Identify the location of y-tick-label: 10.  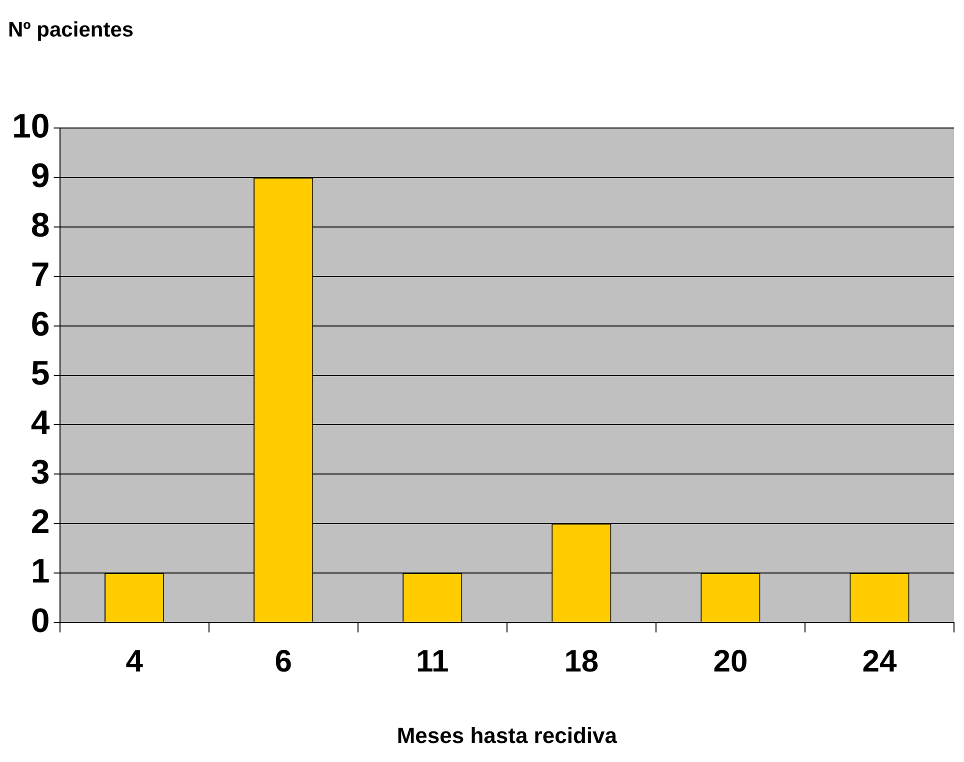
(31, 127).